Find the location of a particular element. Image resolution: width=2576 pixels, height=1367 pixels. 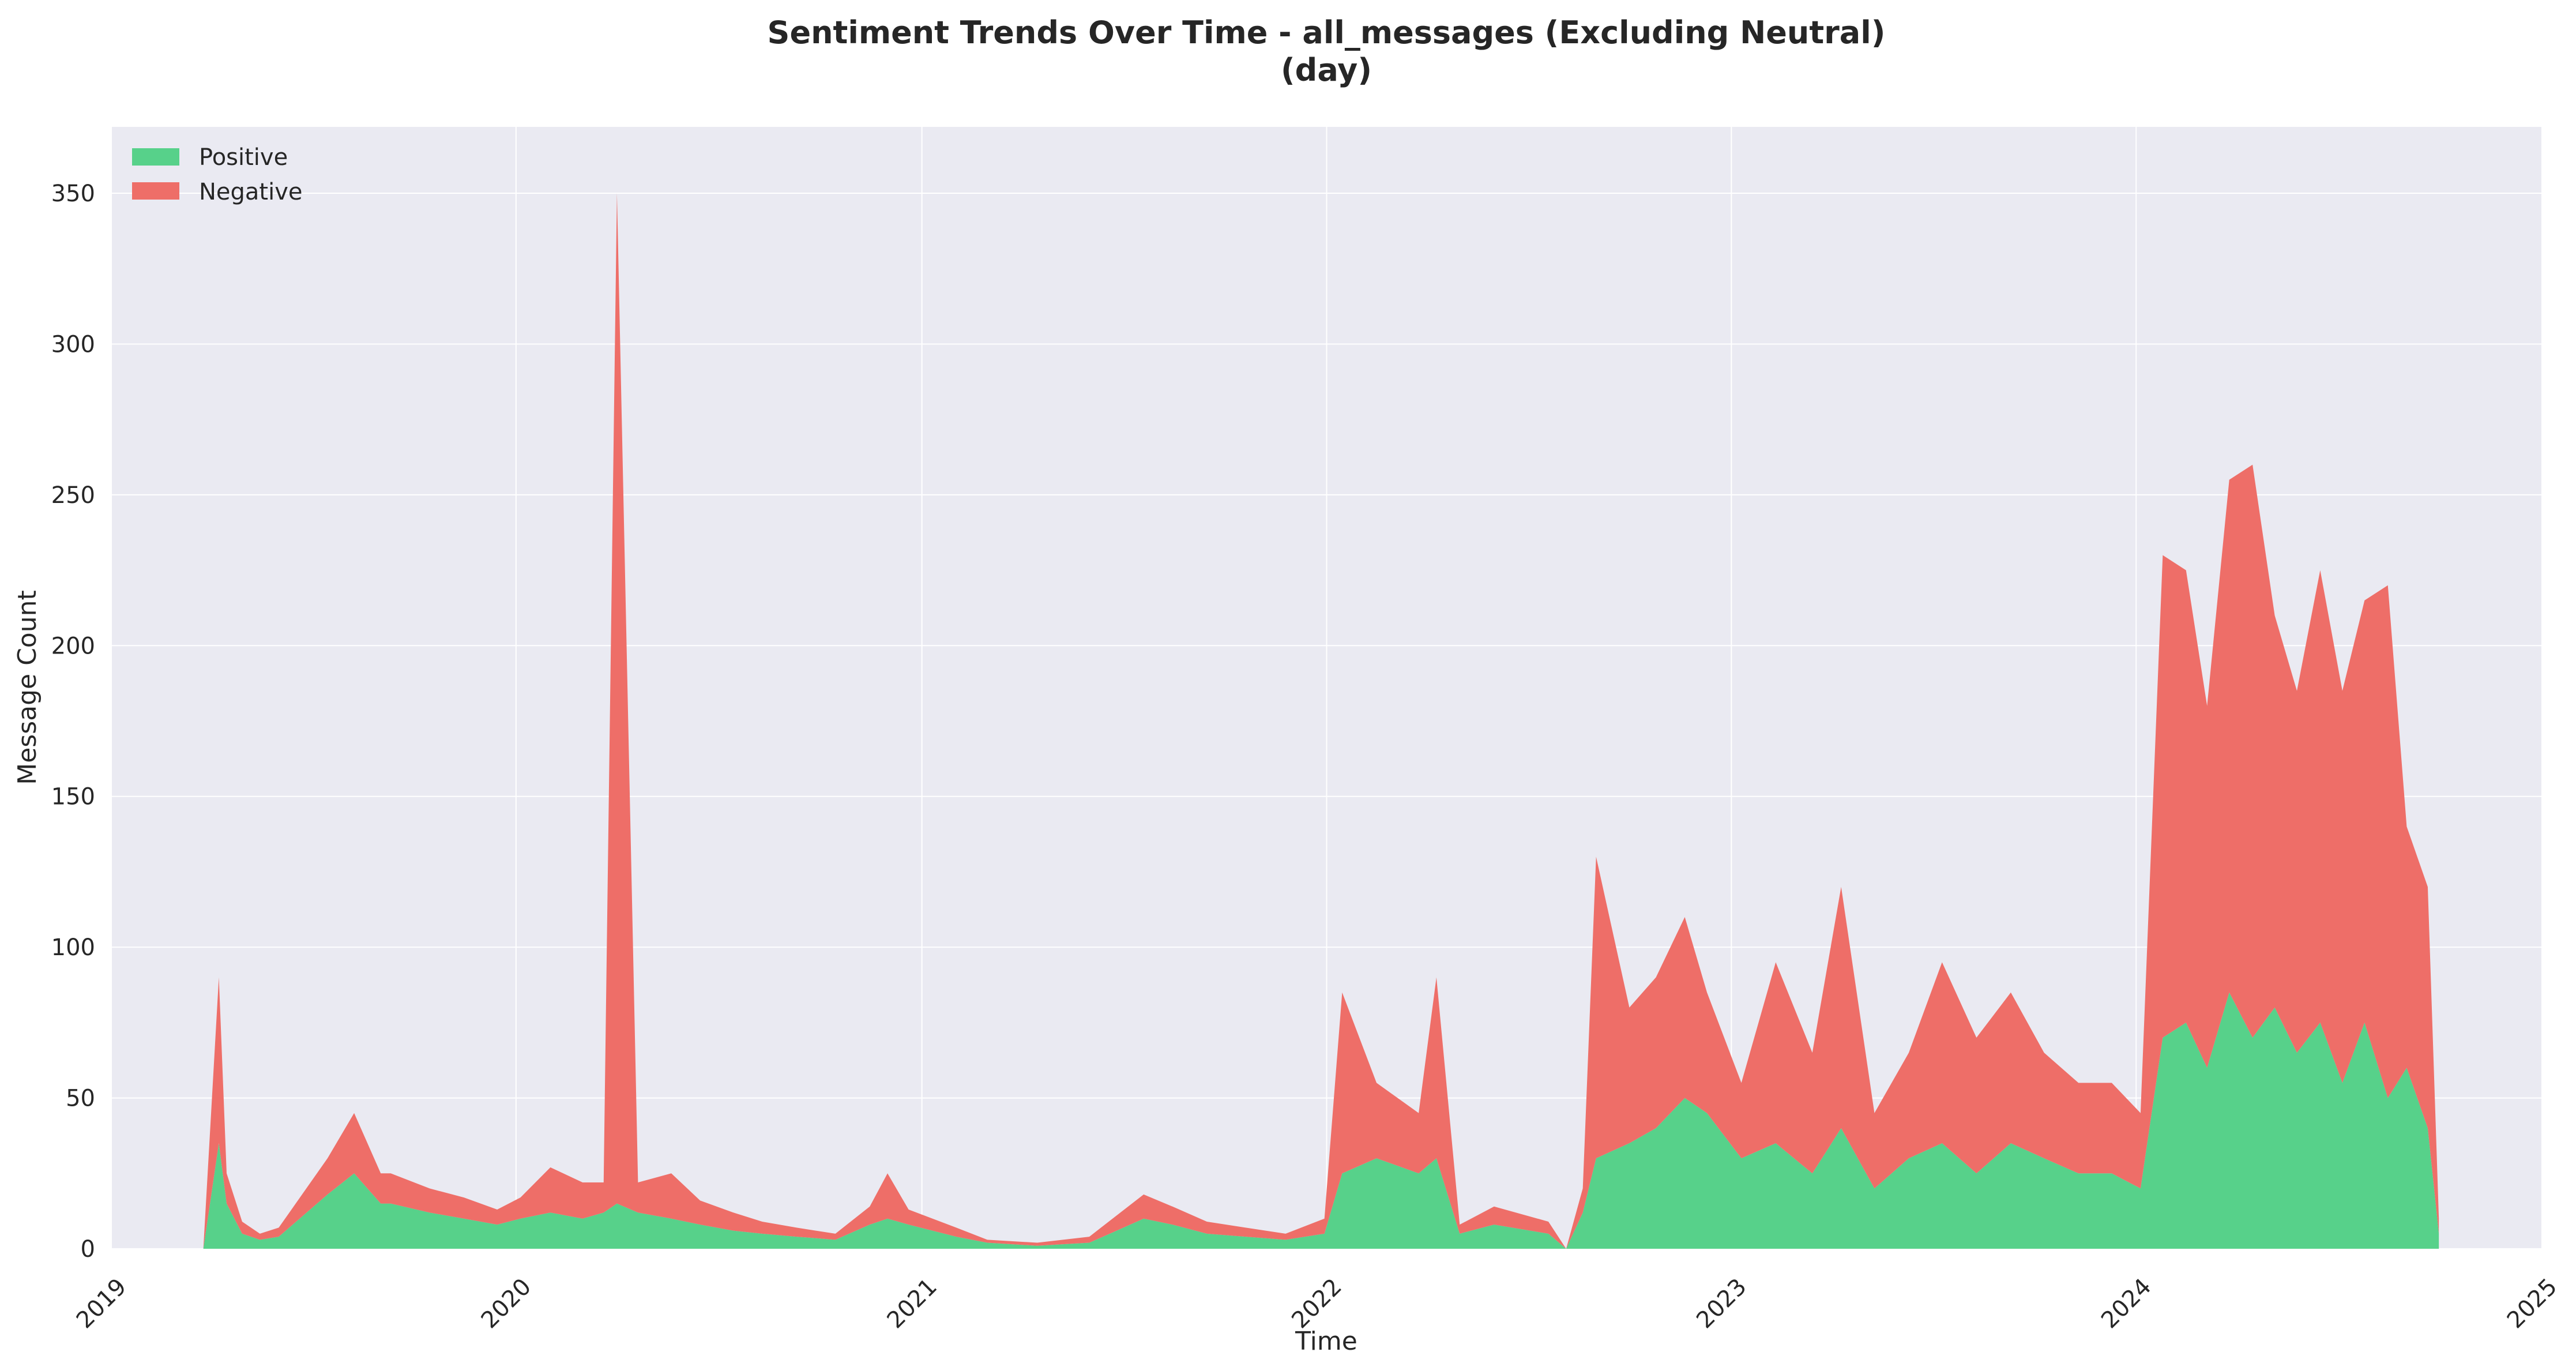

x-tick-label: 2024 is located at coordinates (2126, 1304).